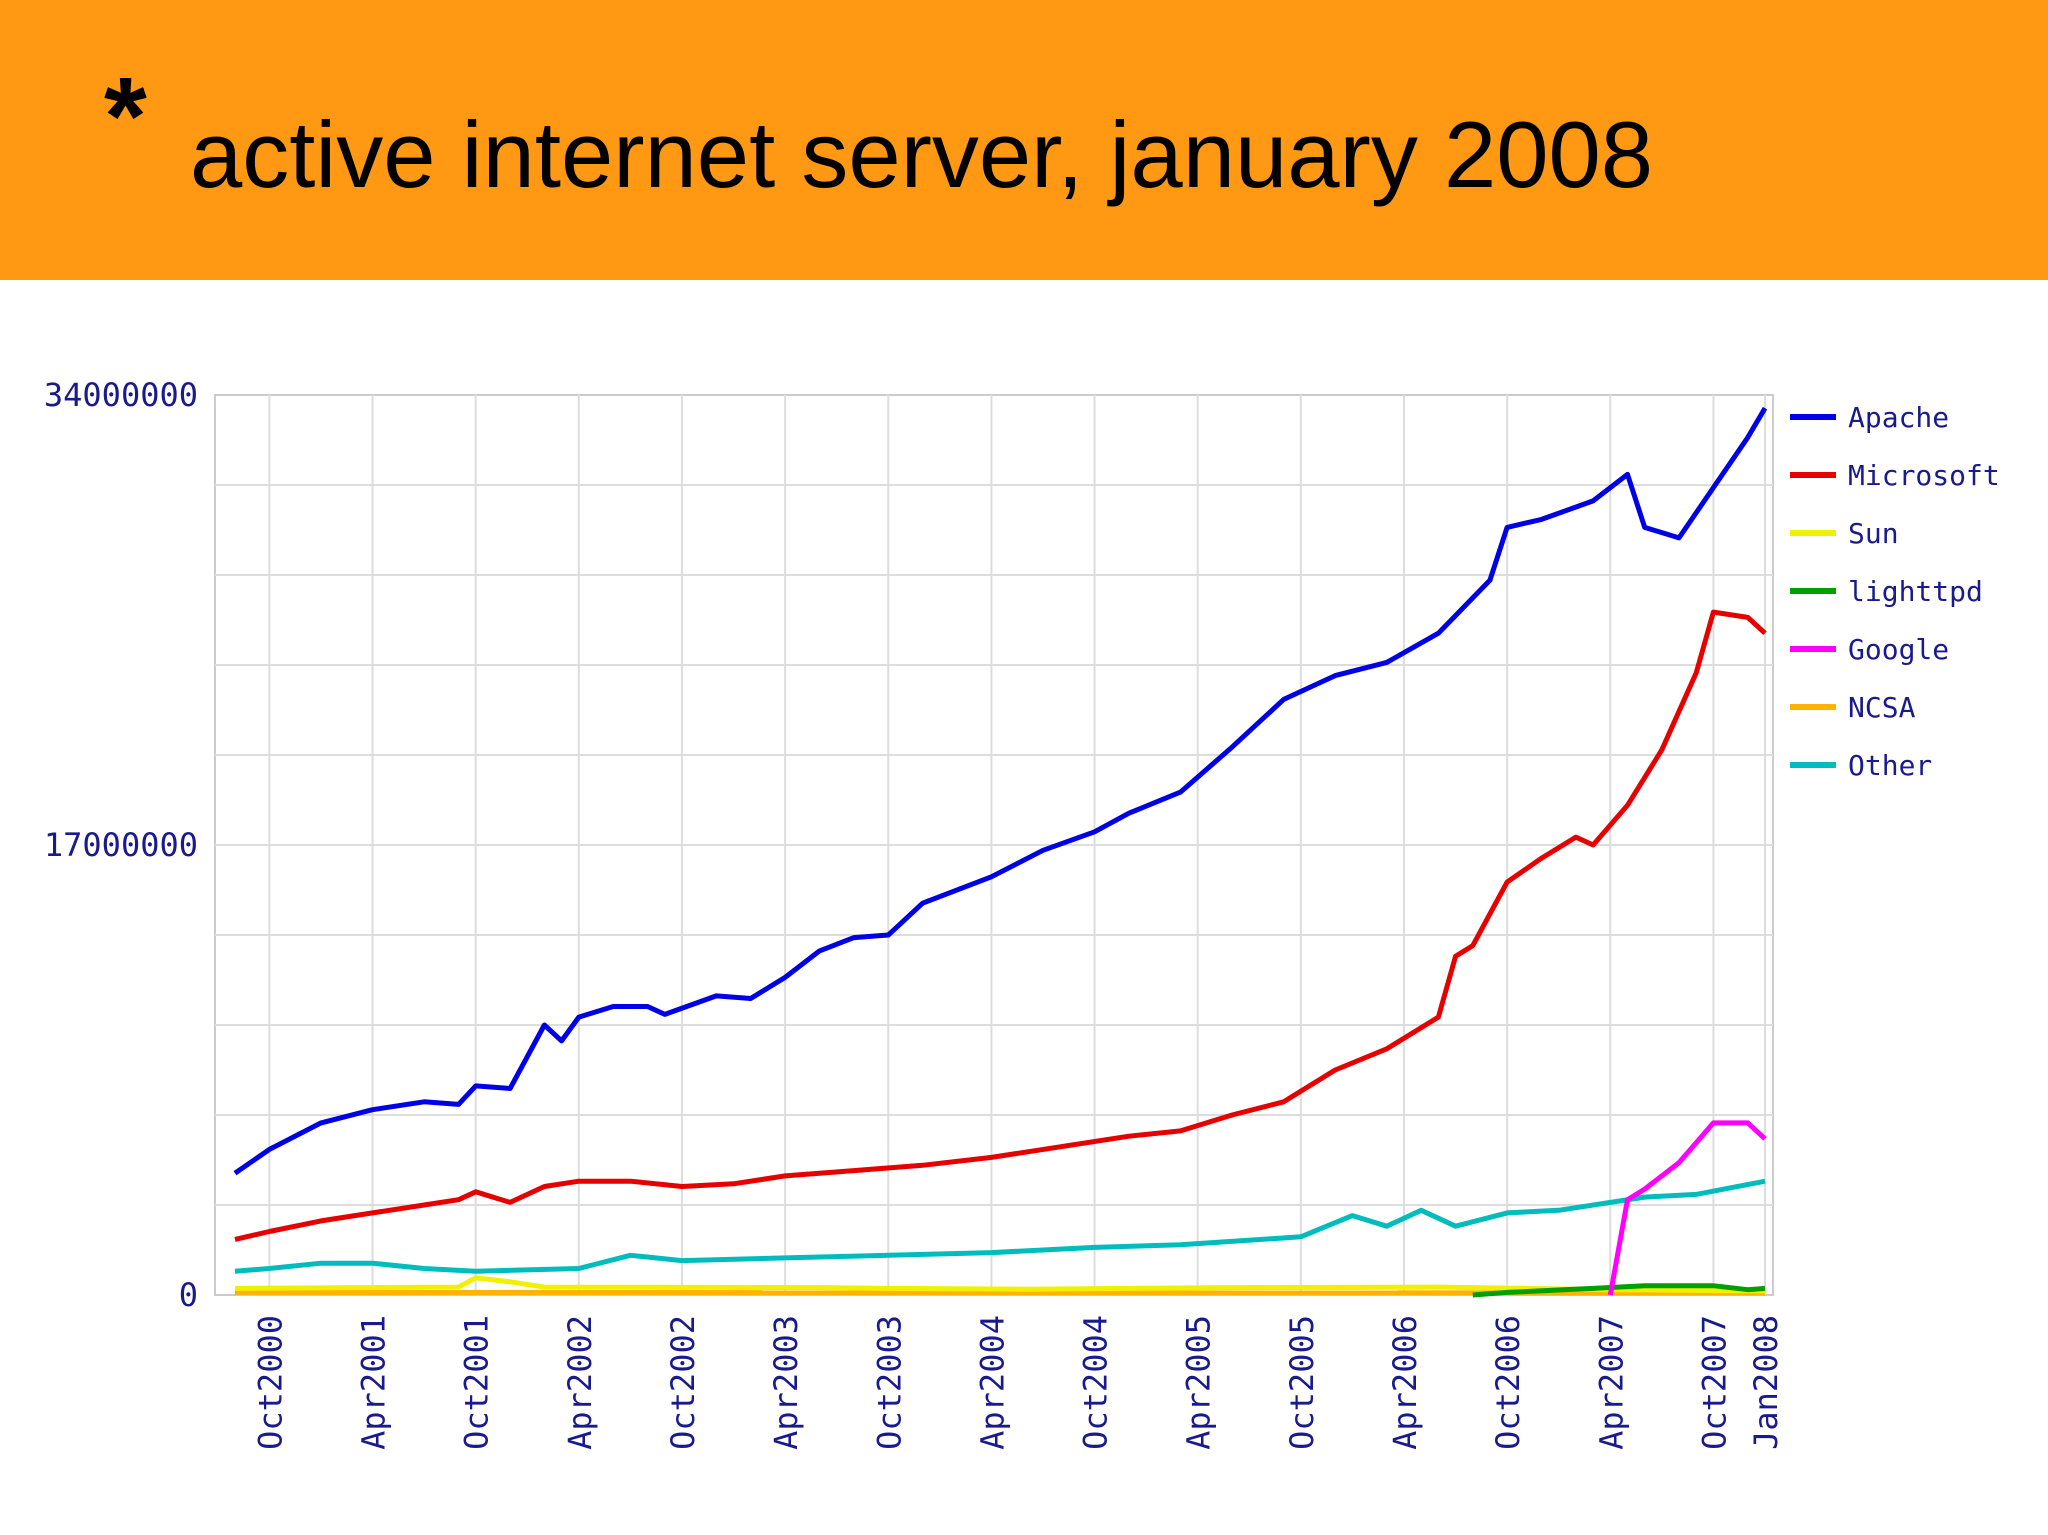  What do you see at coordinates (121, 395) in the screenshot?
I see `y-tick-label: 34000000` at bounding box center [121, 395].